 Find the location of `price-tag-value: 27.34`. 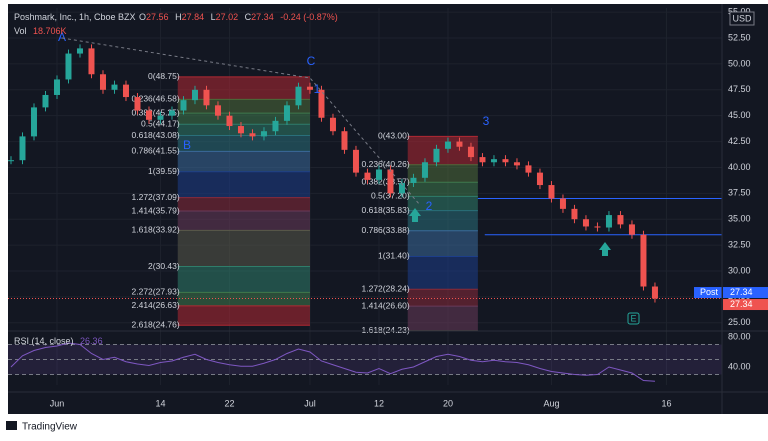

price-tag-value: 27.34 is located at coordinates (741, 292).